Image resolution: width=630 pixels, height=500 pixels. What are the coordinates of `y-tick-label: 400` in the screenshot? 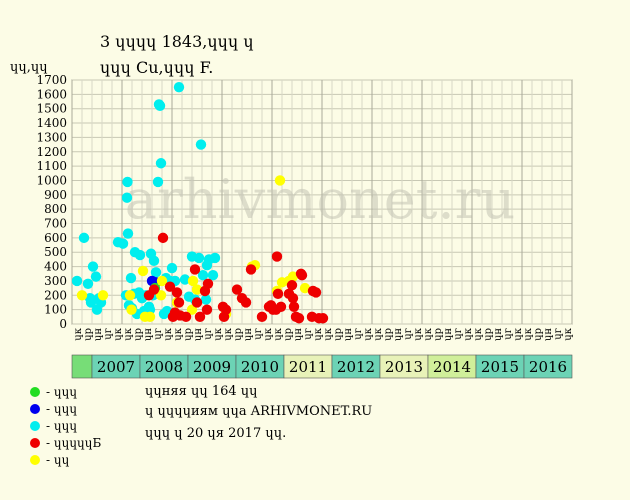 It's located at (55, 267).